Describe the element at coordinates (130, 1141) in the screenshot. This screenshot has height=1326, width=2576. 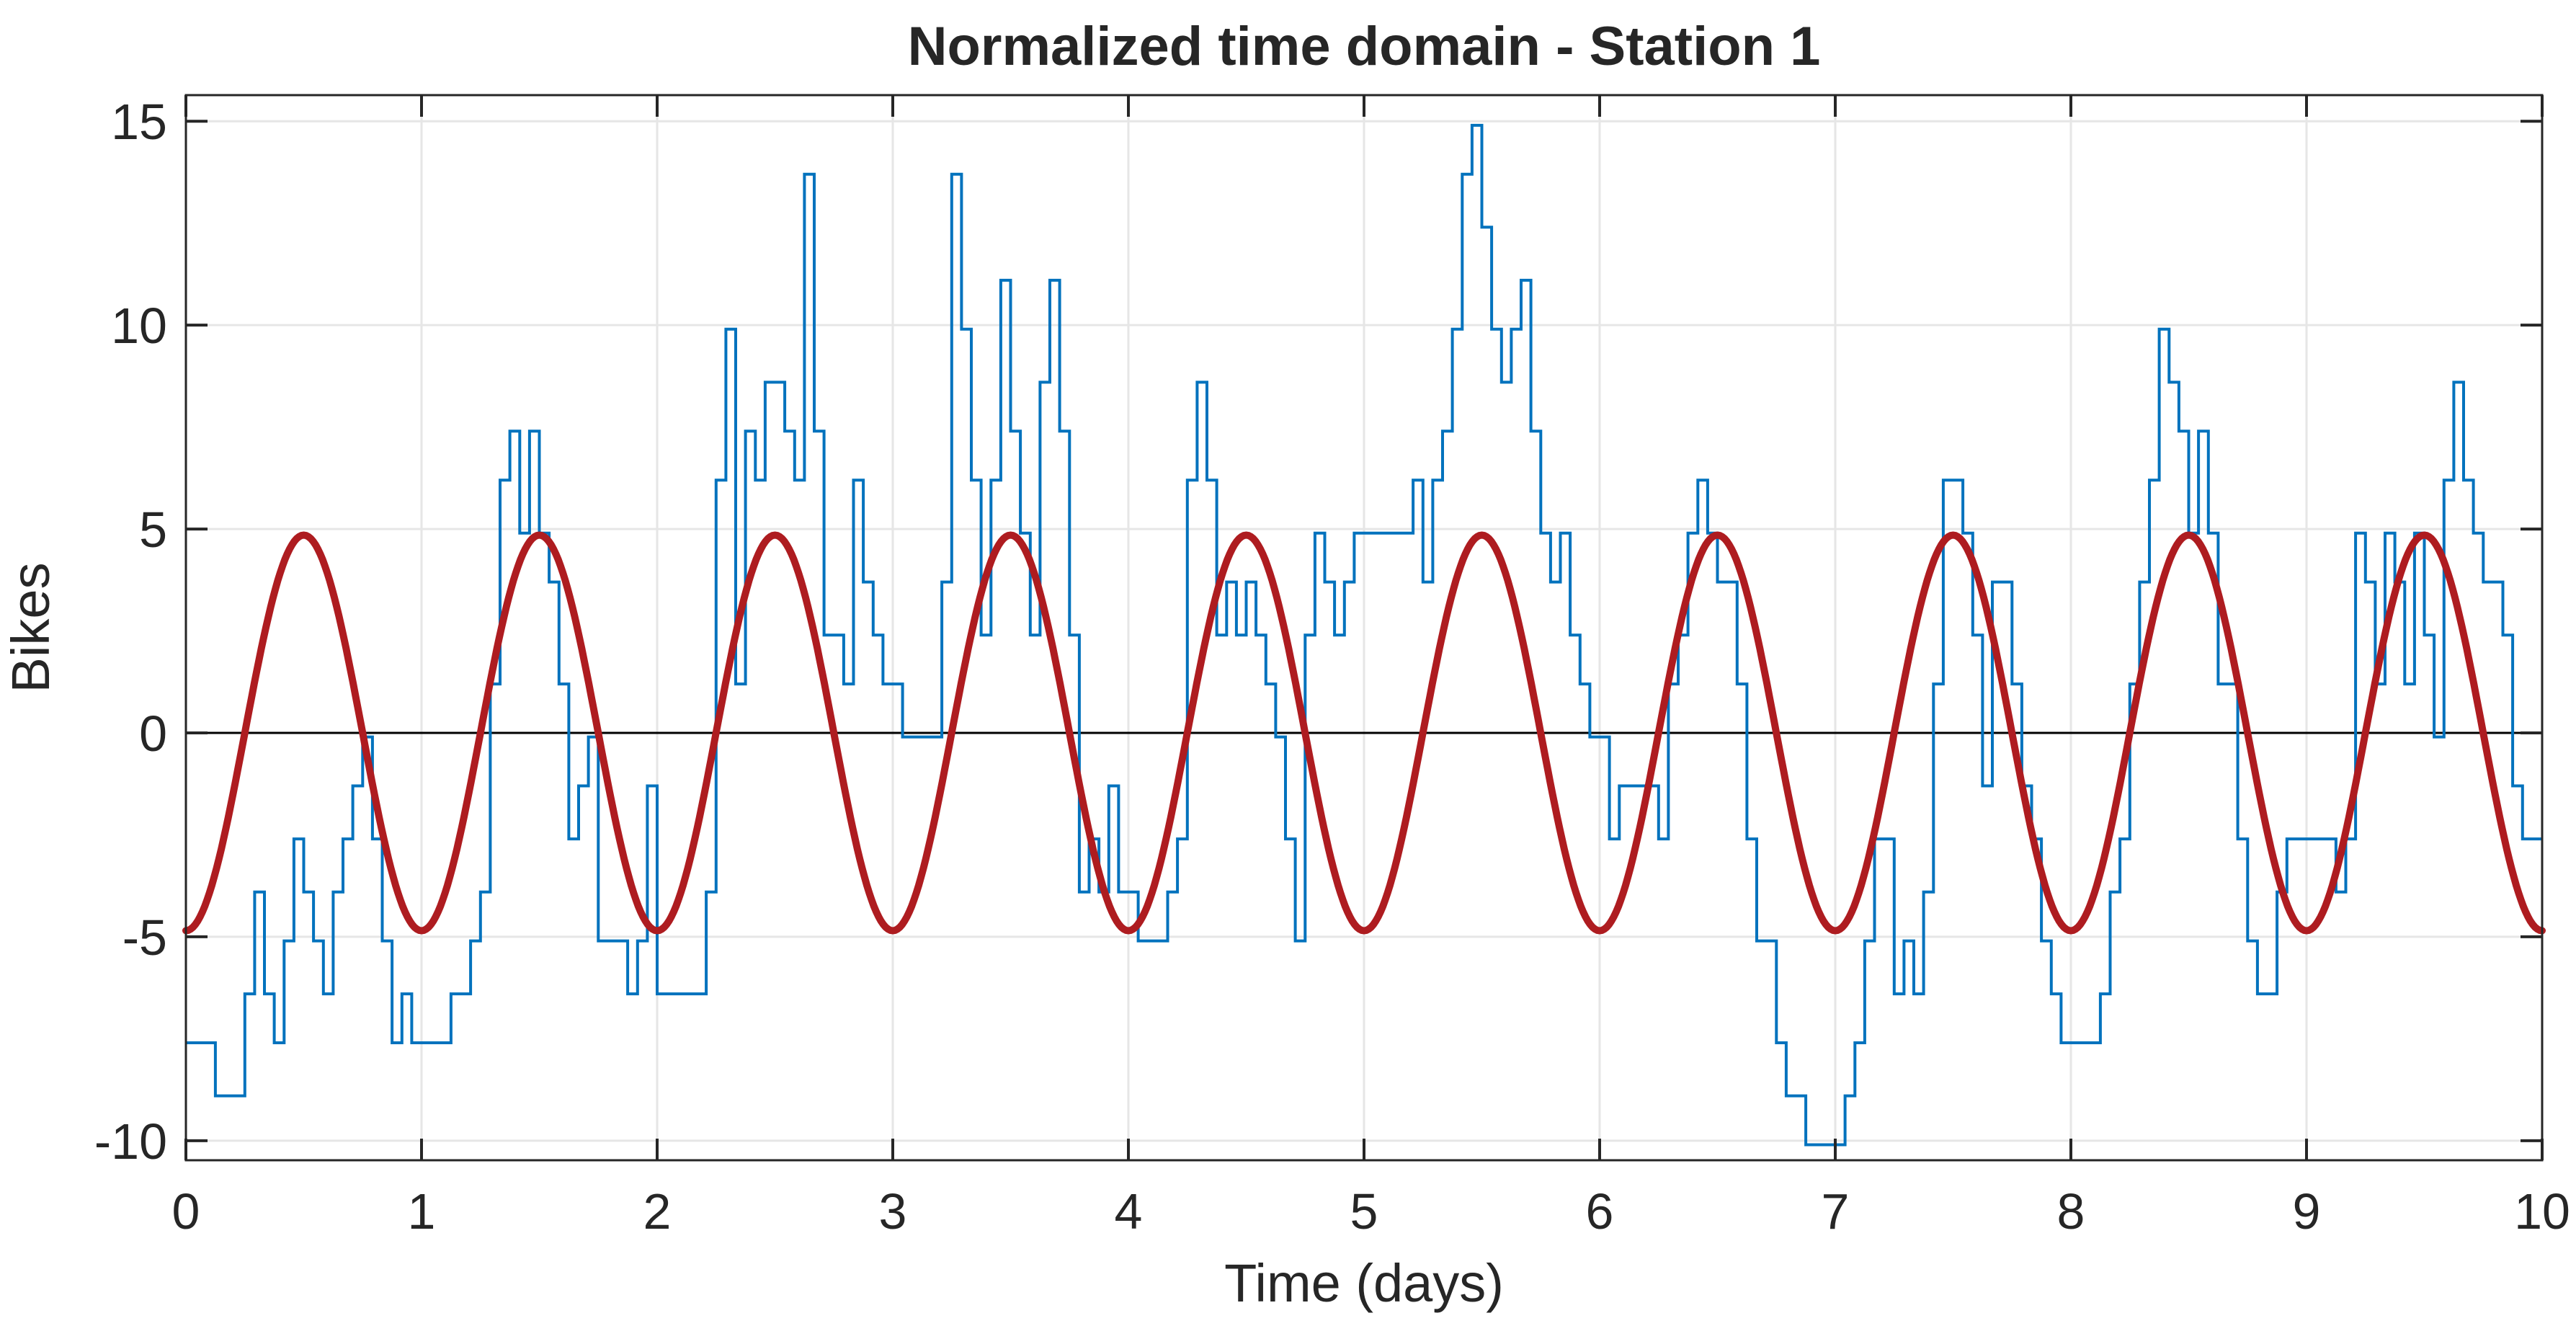
I see `y-tick-label: -10` at that location.